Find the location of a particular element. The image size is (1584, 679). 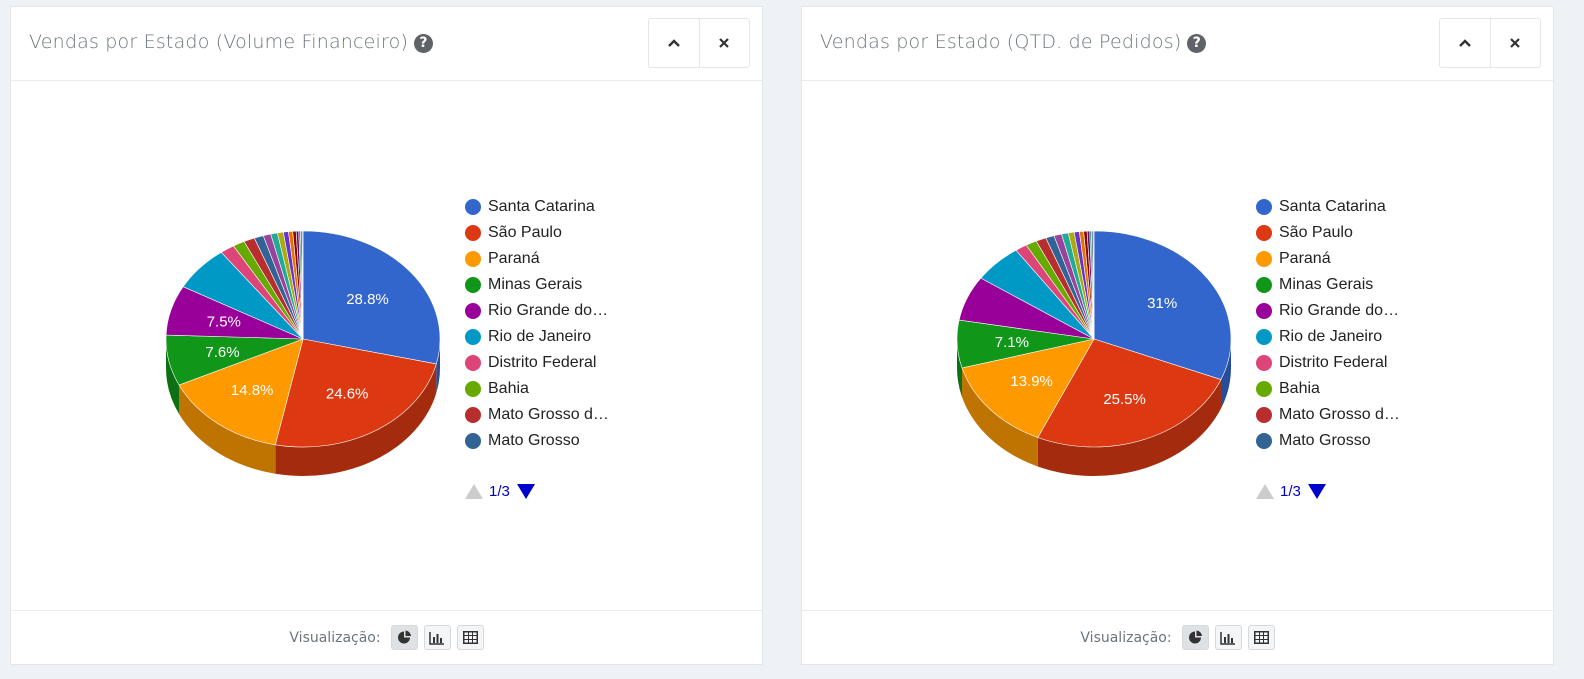

panel-title: Vendas por Estado (QTD. de Pedidos)? is located at coordinates (1013, 42).